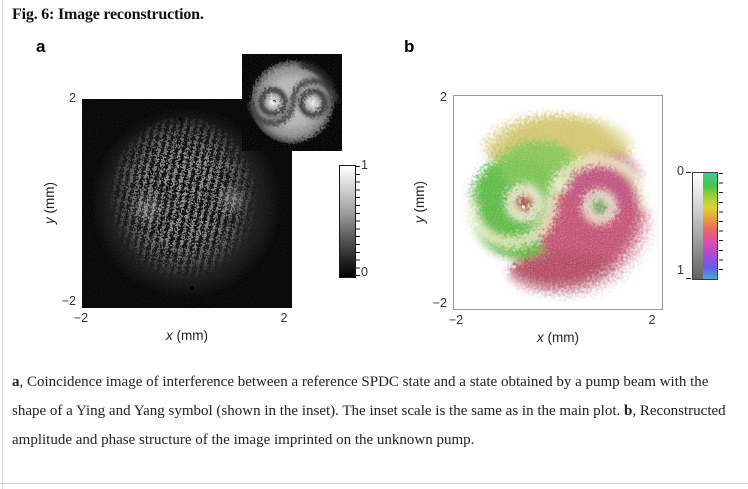 The image size is (748, 489). What do you see at coordinates (347, 221) in the screenshot?
I see `panel-a-colorbar` at bounding box center [347, 221].